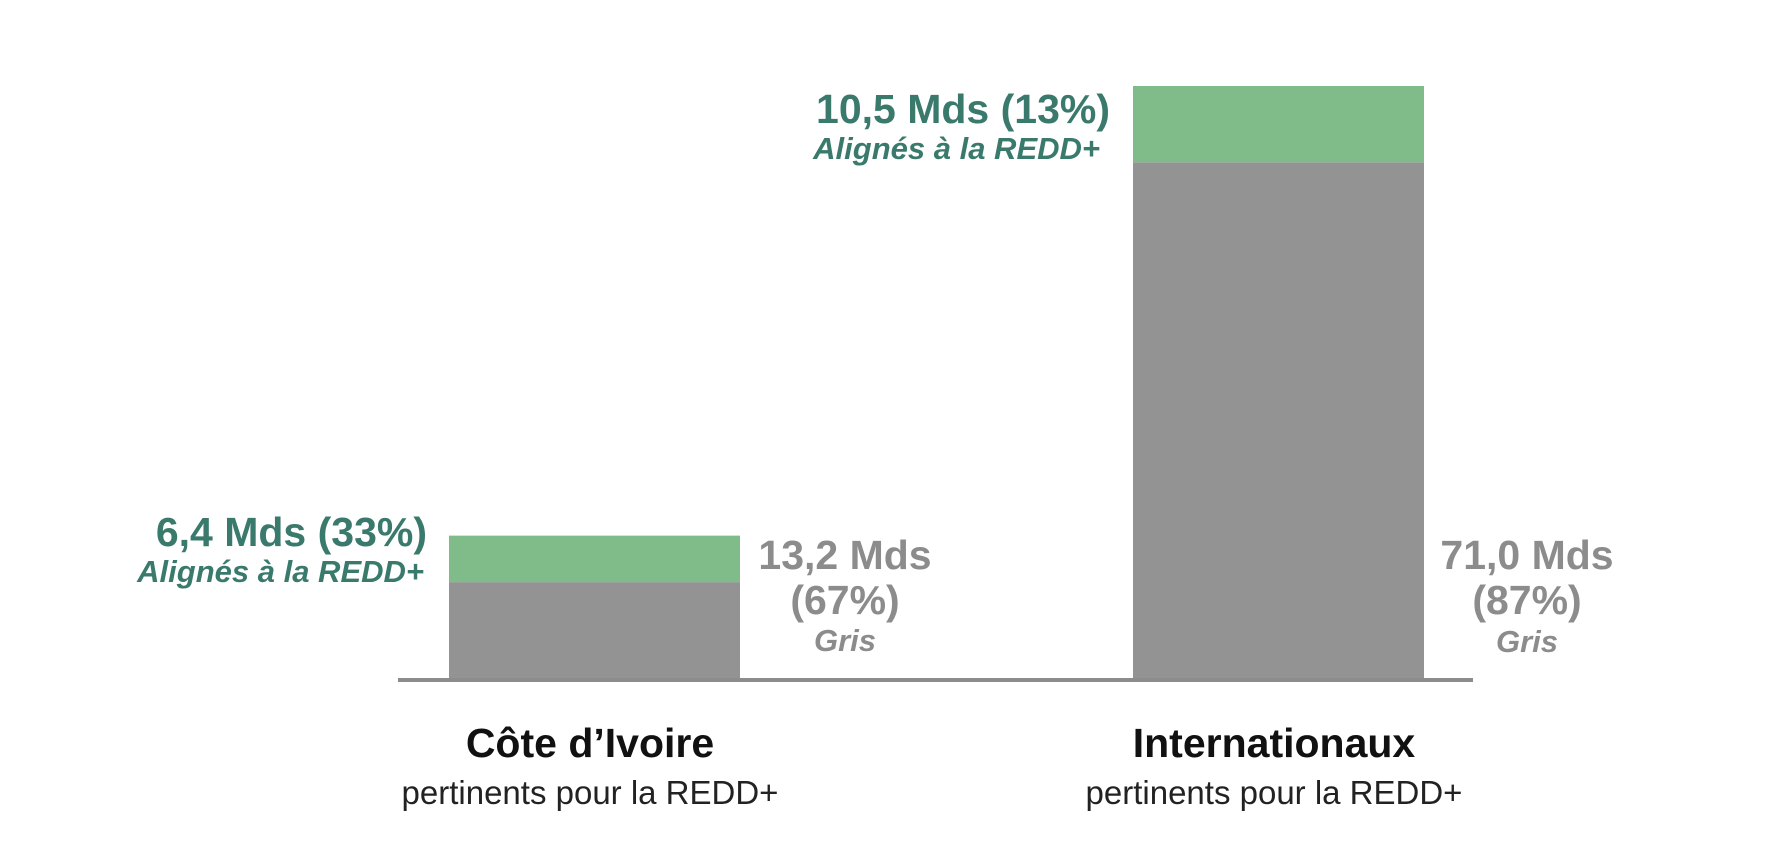  Describe the element at coordinates (845, 640) in the screenshot. I see `grey-caption-cote-divoire: Gris` at that location.